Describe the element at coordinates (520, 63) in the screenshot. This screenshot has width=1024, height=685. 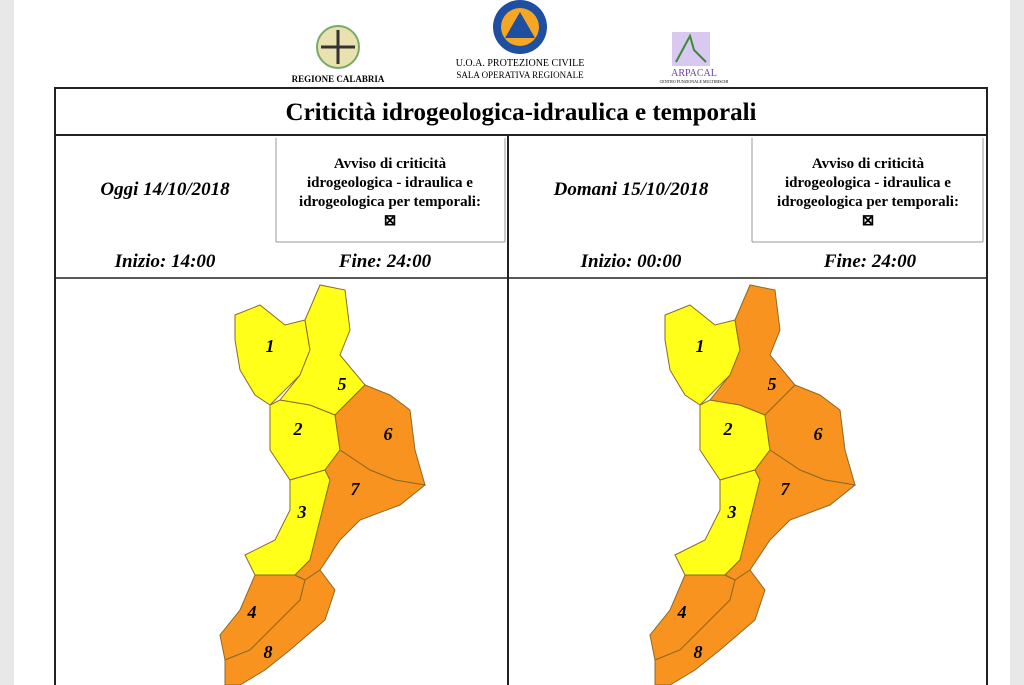
I see `logo-text: U.O.A. PROTEZIONE CIVILE` at that location.